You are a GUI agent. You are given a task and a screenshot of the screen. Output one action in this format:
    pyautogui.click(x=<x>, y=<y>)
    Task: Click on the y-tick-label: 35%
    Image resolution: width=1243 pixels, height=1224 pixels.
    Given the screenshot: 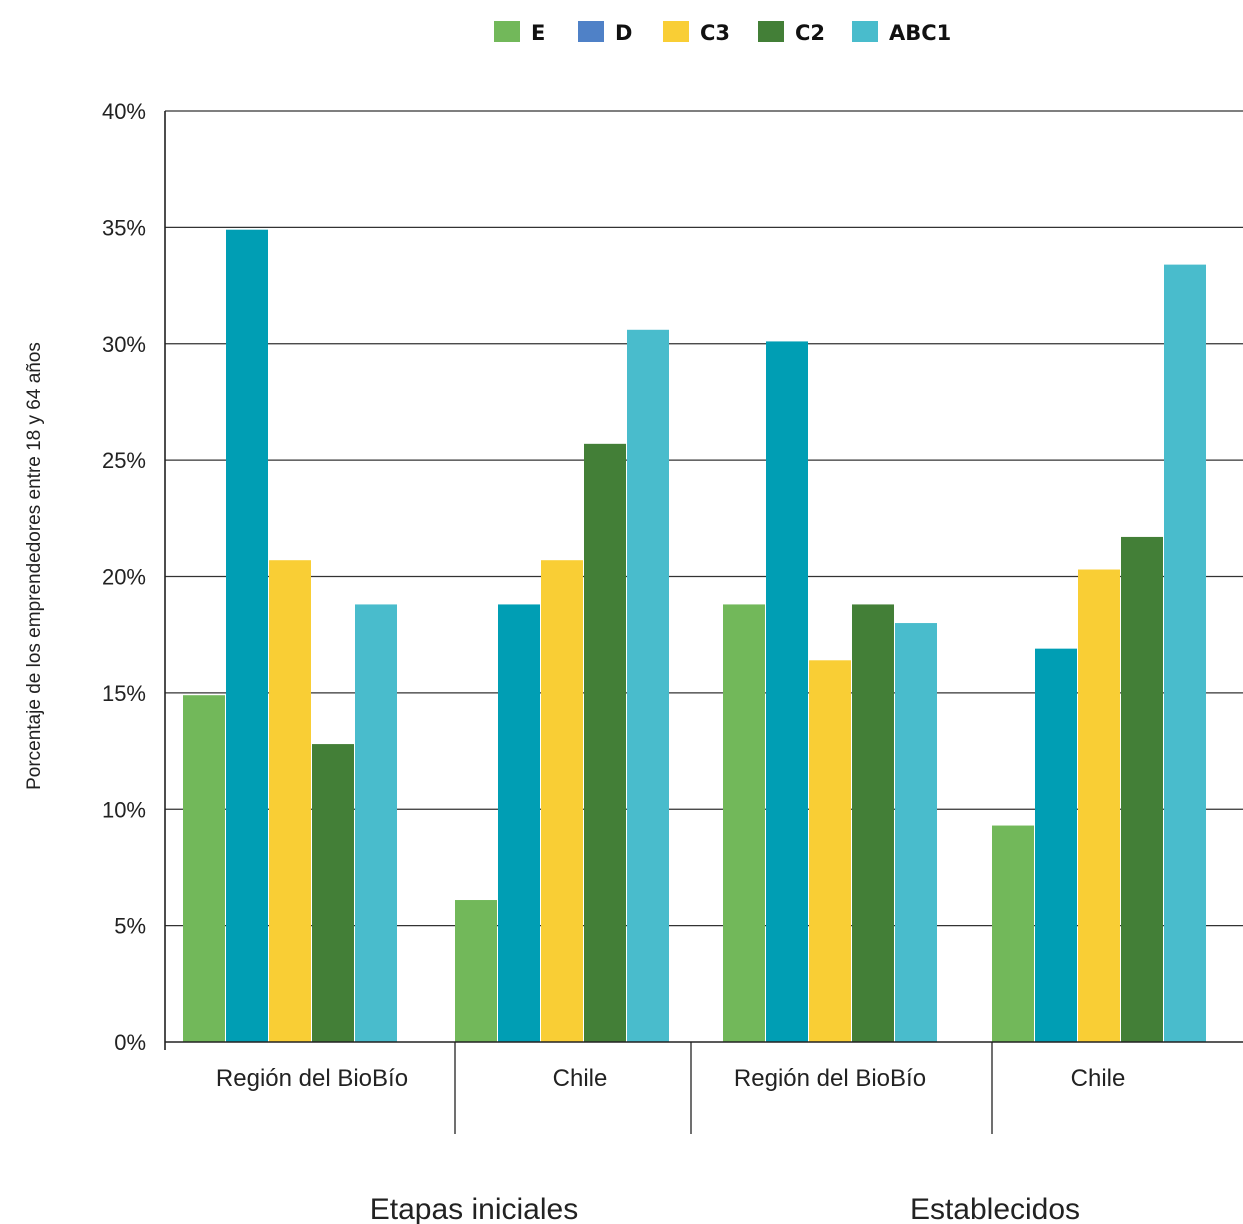 What is the action you would take?
    pyautogui.click(x=124, y=227)
    